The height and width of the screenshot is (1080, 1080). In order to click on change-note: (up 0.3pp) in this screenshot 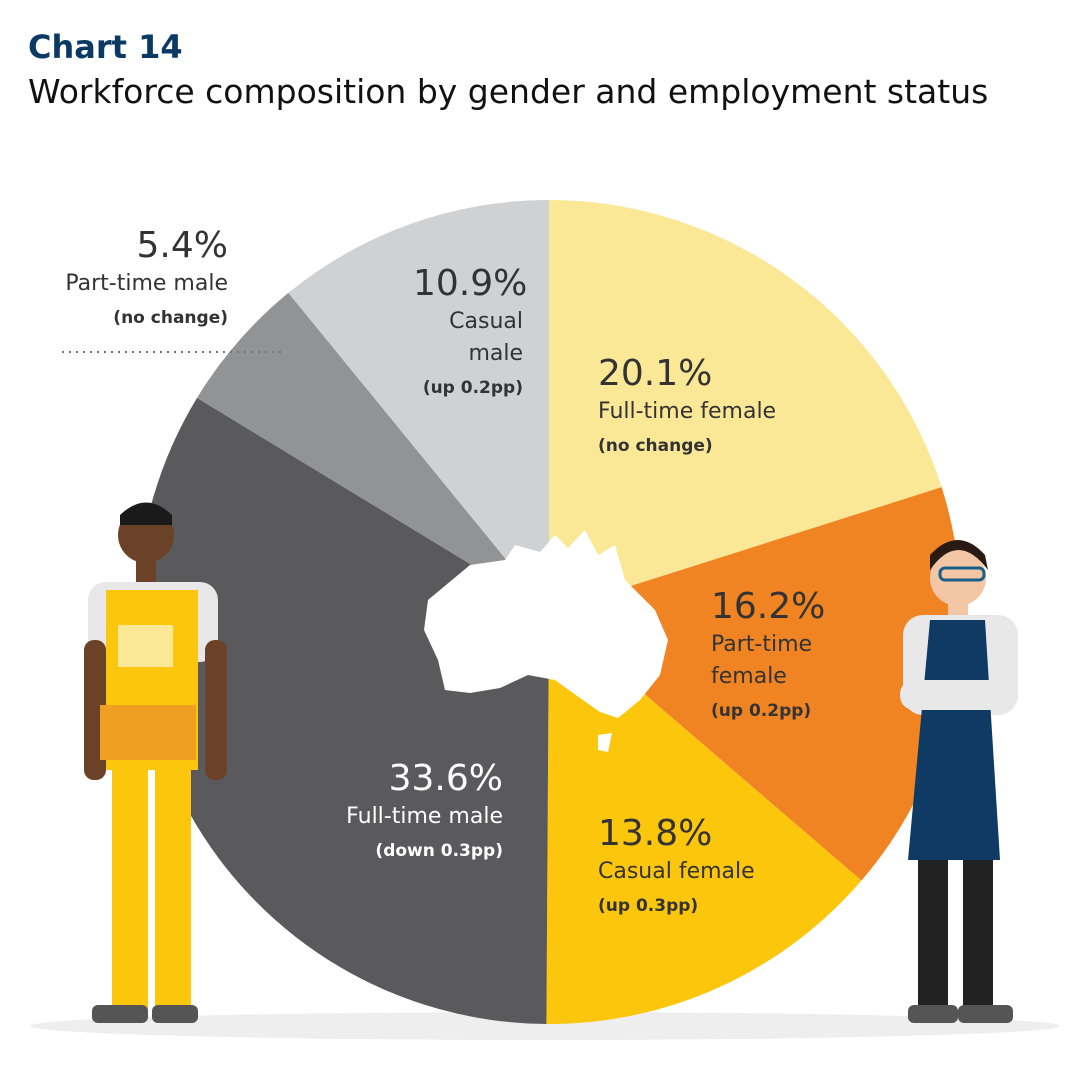, I will do `click(648, 906)`.